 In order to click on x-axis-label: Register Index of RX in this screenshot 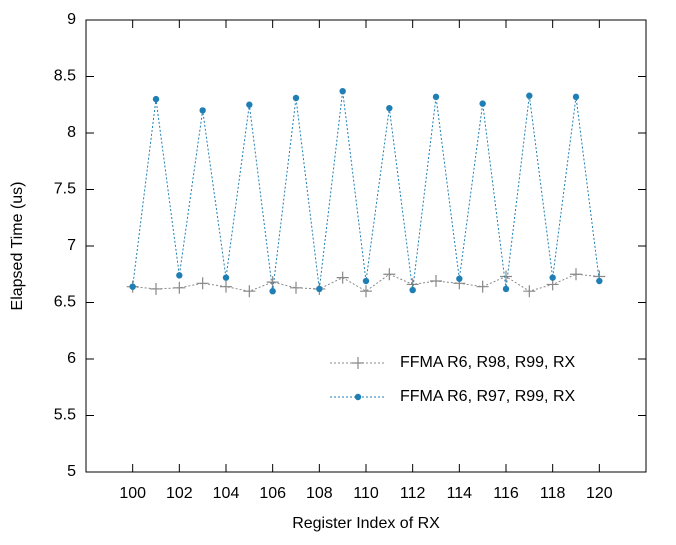, I will do `click(366, 523)`.